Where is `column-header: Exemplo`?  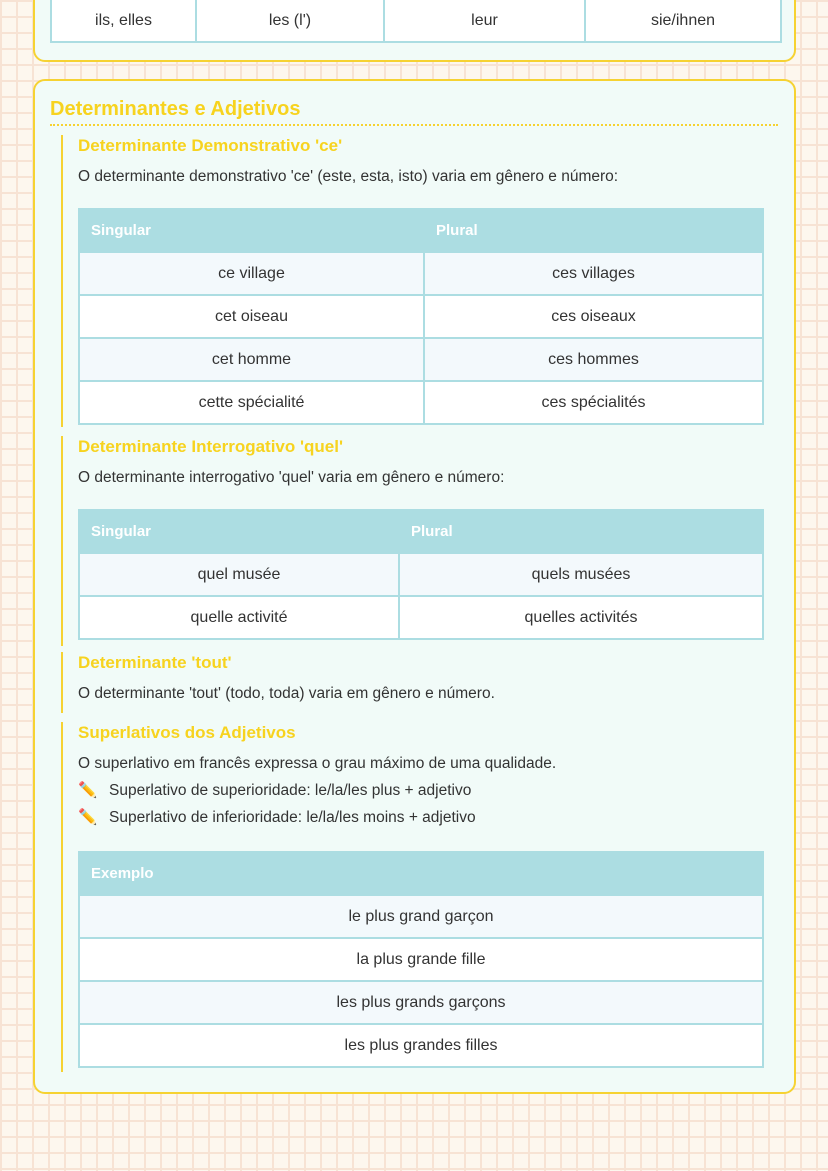
column-header: Exemplo is located at coordinates (421, 873).